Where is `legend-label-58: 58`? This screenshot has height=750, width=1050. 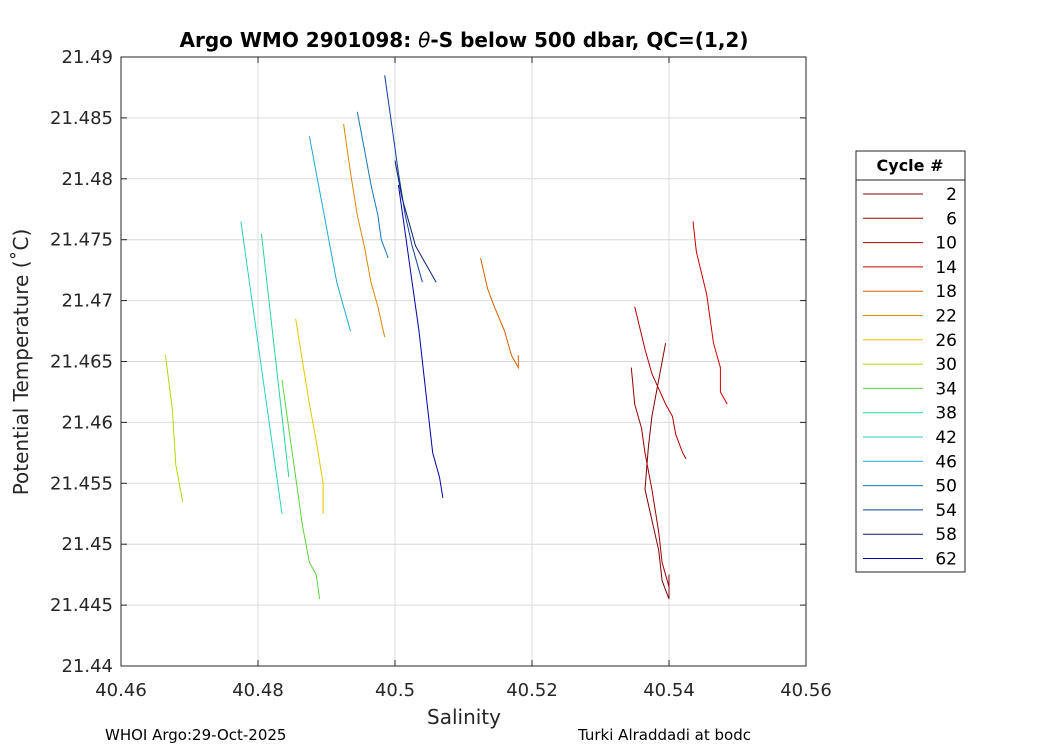
legend-label-58: 58 is located at coordinates (946, 535).